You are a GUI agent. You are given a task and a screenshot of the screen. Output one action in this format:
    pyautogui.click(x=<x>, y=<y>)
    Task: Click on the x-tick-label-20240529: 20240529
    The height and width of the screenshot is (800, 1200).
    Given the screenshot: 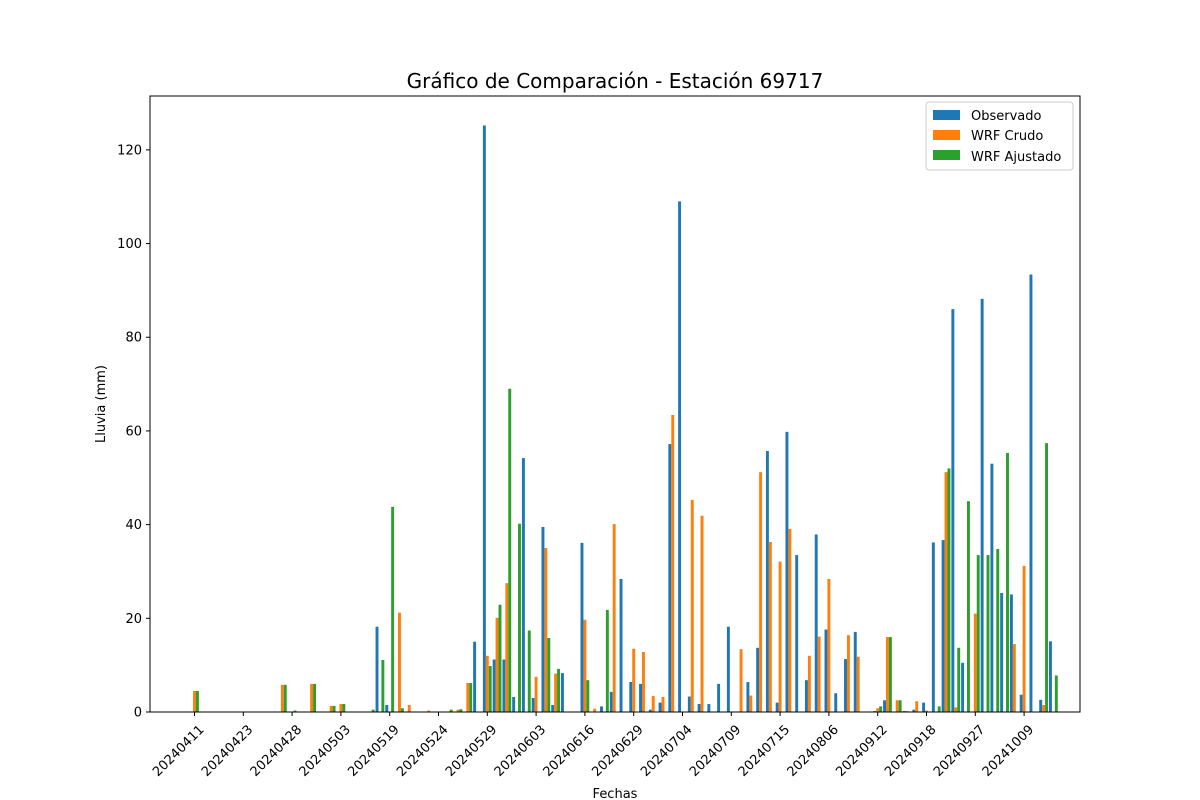 What is the action you would take?
    pyautogui.click(x=471, y=750)
    